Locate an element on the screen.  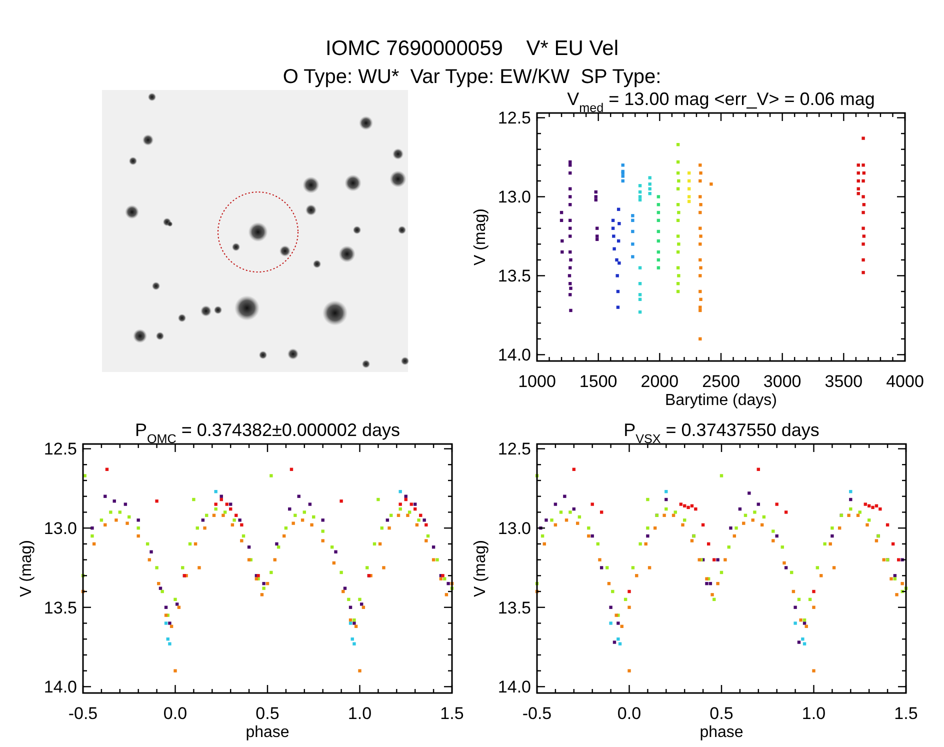
x-tick-label: 2000 is located at coordinates (659, 381).